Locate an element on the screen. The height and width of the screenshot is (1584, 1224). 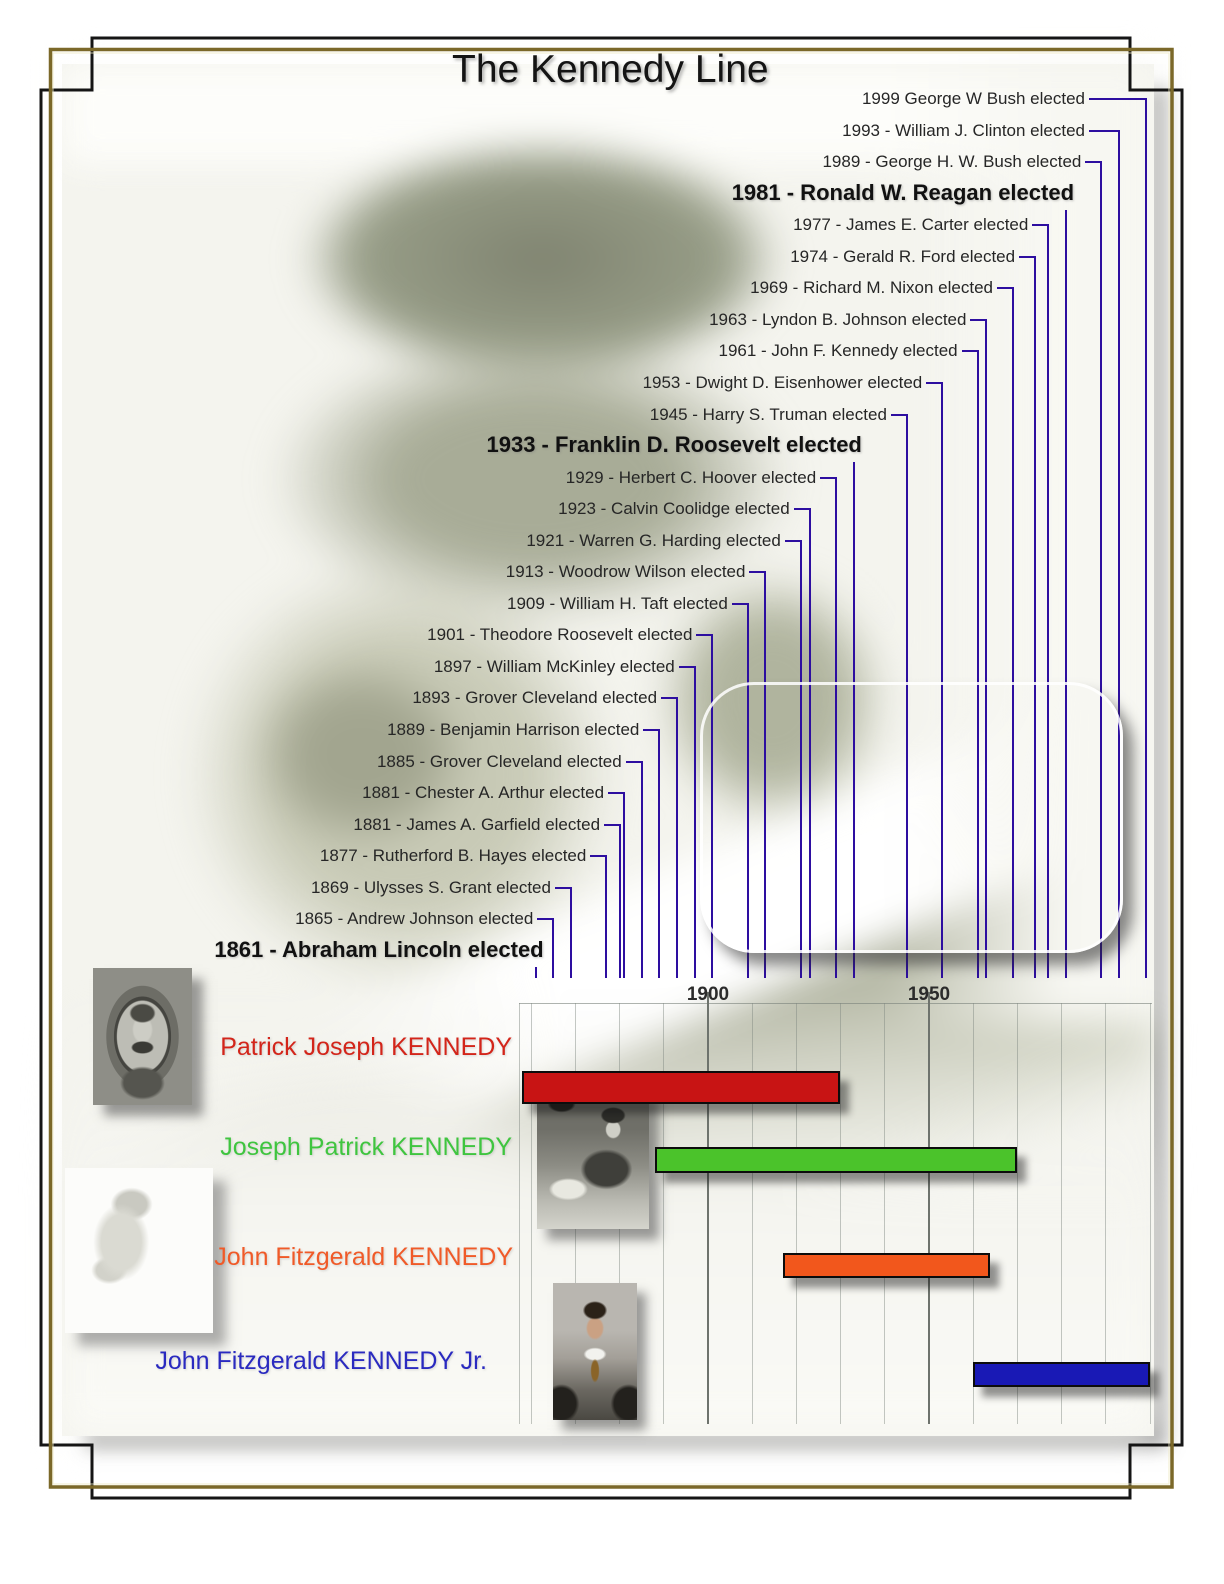
axis-tick-label-1900: 1900 is located at coordinates (708, 994).